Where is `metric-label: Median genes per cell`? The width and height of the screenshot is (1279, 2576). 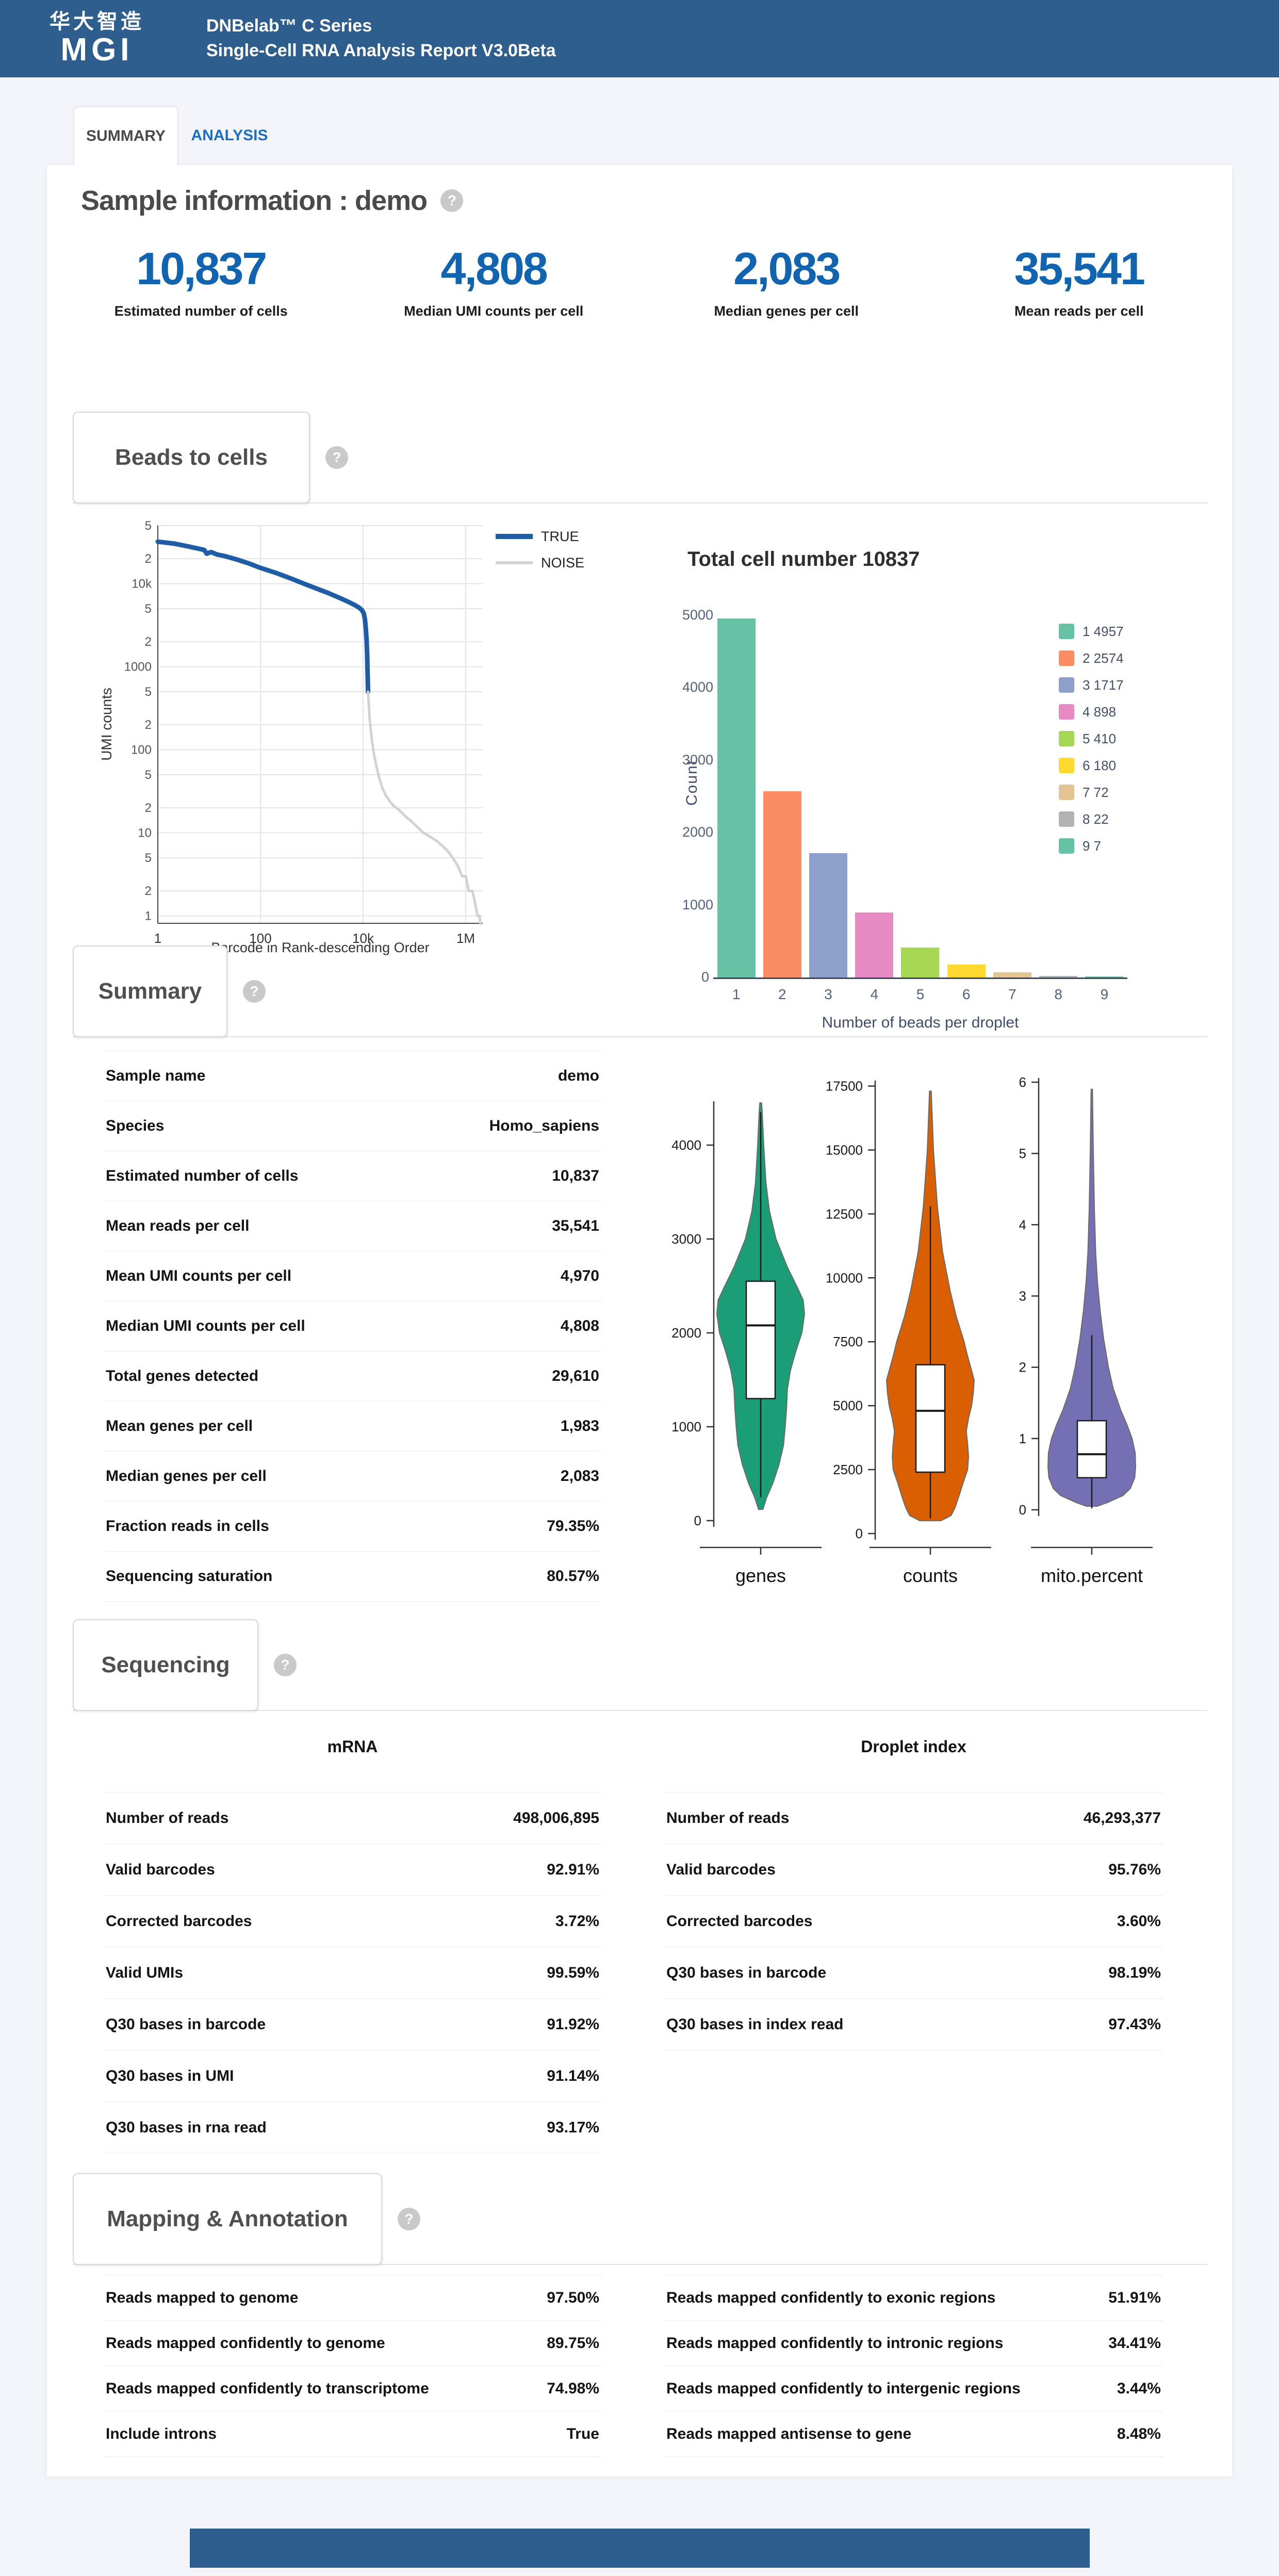
metric-label: Median genes per cell is located at coordinates (786, 311).